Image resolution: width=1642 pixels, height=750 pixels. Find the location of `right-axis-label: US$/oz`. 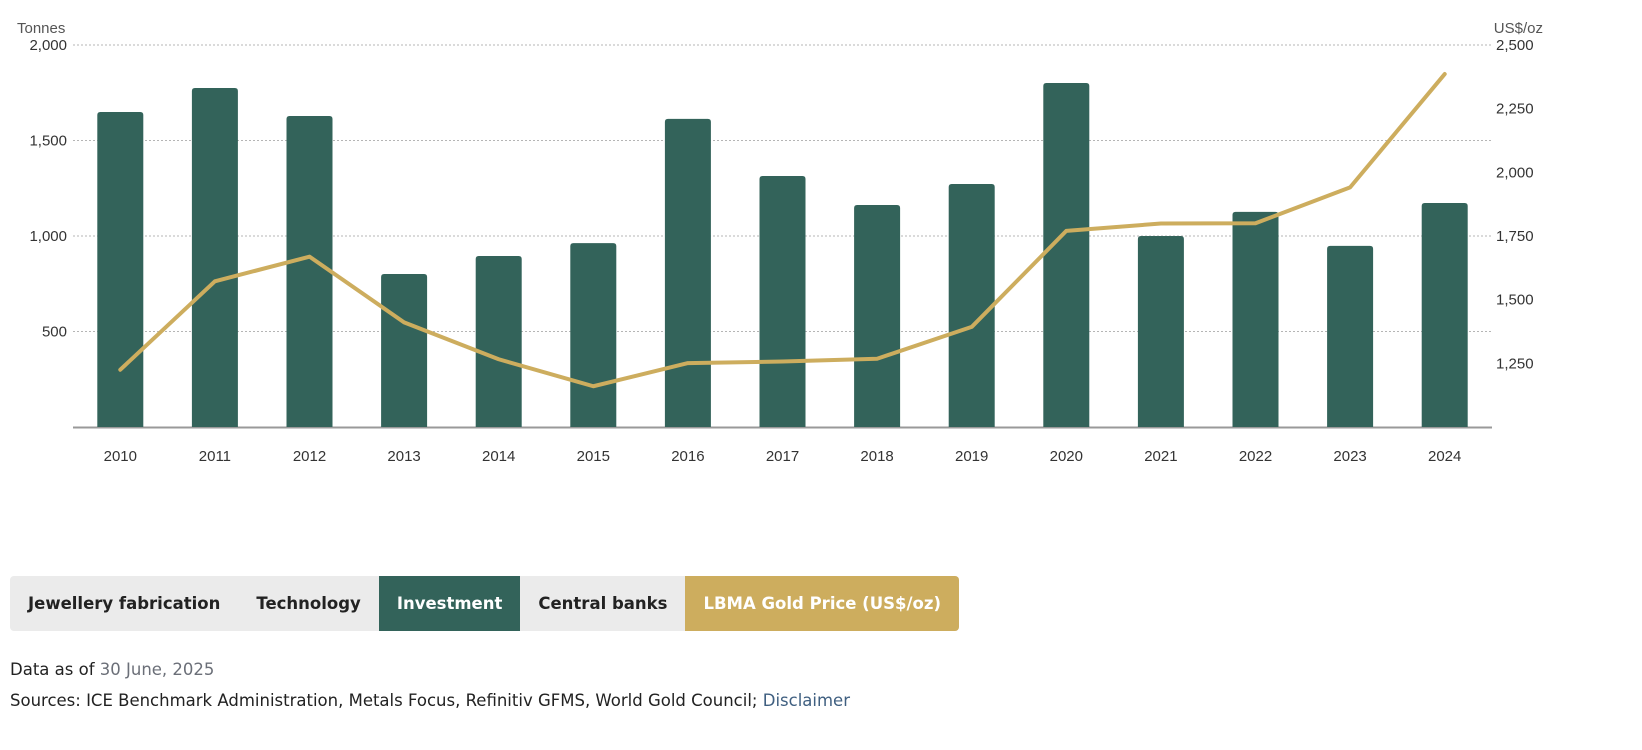

right-axis-label: US$/oz is located at coordinates (1518, 28).